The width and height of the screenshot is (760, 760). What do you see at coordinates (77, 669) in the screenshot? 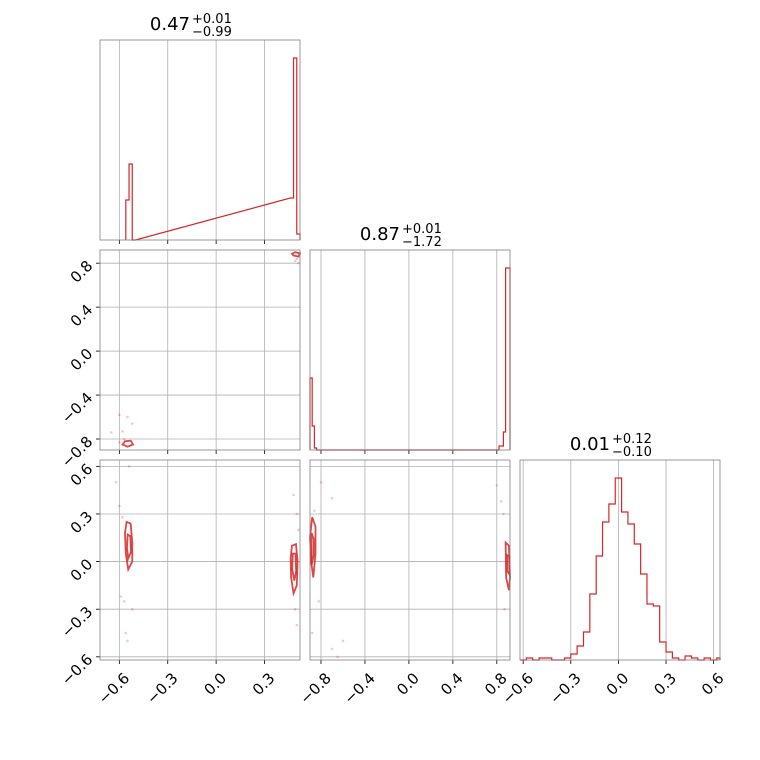
I see `y-tick-label: −0.6` at bounding box center [77, 669].